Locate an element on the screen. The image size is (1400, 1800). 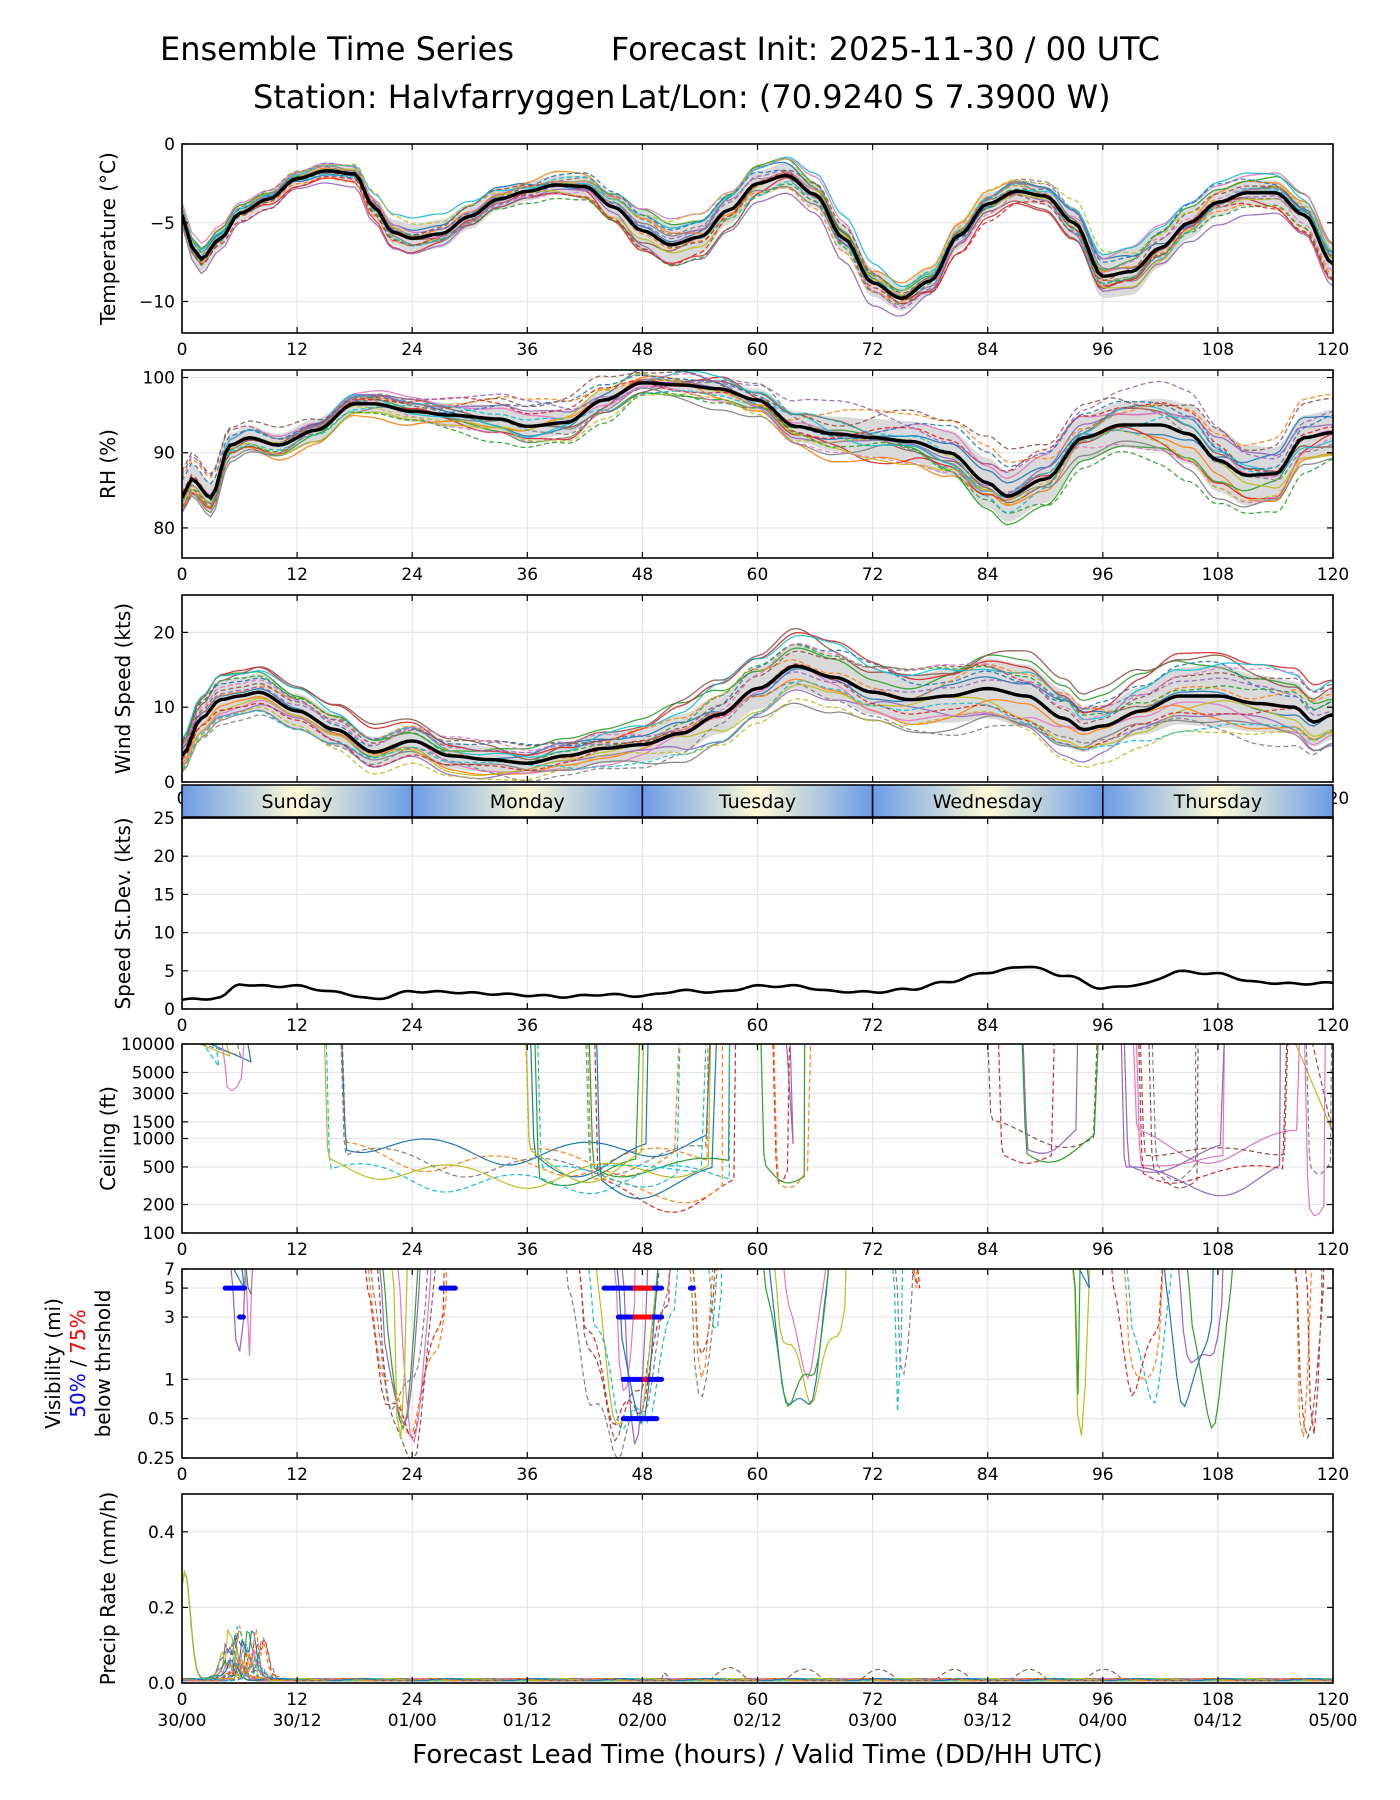
panel-frame-visibility: 0.25 0.5 1 3 57 0 12 24 36 48 60 72 84 96 108 120 is located at coordinates (743, 1372).